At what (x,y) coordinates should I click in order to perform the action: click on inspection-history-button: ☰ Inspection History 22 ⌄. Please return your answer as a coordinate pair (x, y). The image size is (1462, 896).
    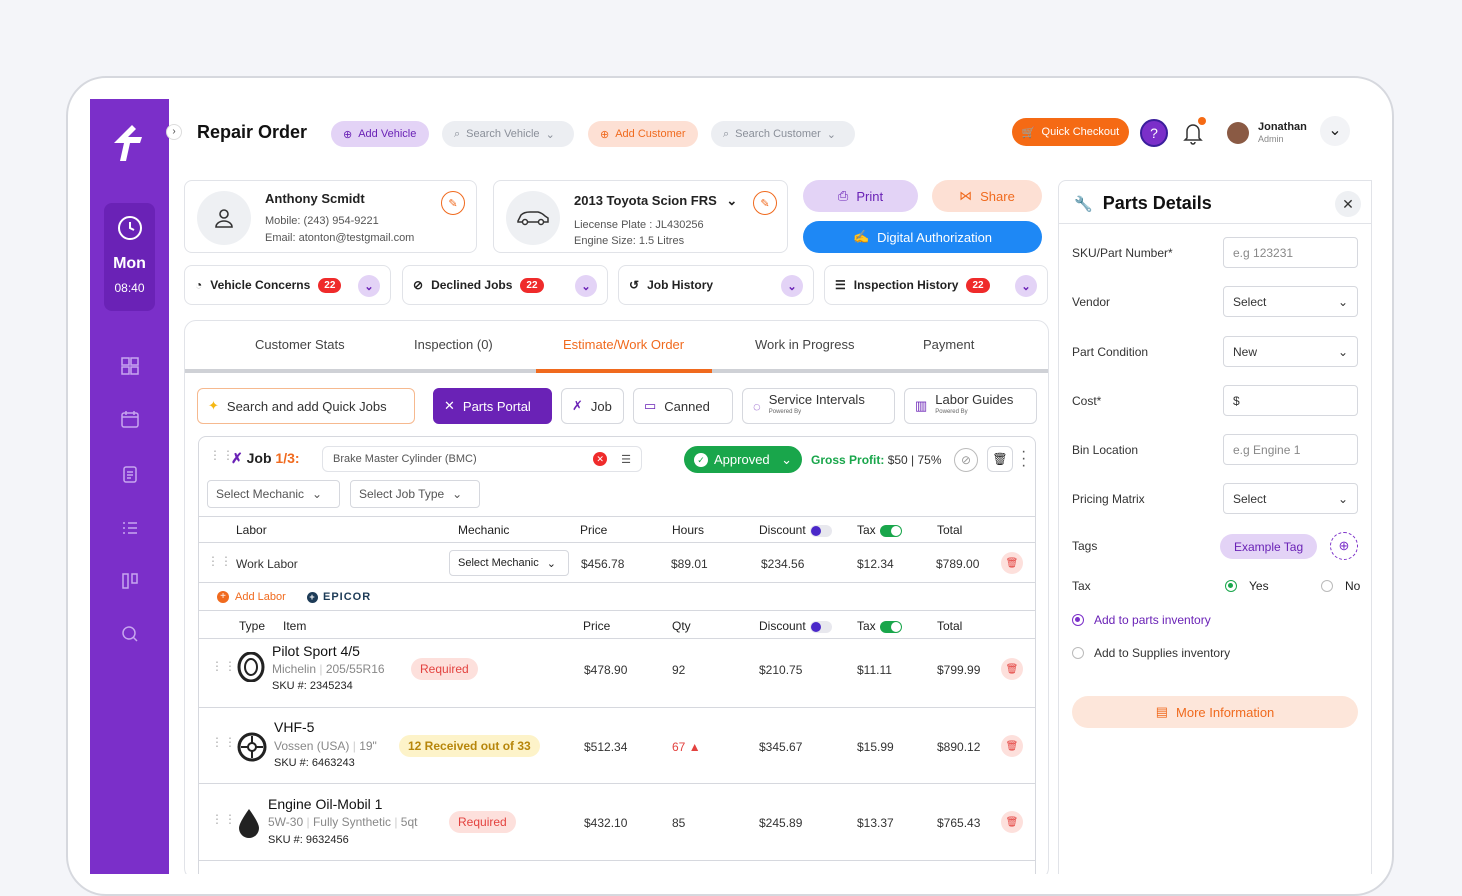
    Looking at the image, I should click on (936, 285).